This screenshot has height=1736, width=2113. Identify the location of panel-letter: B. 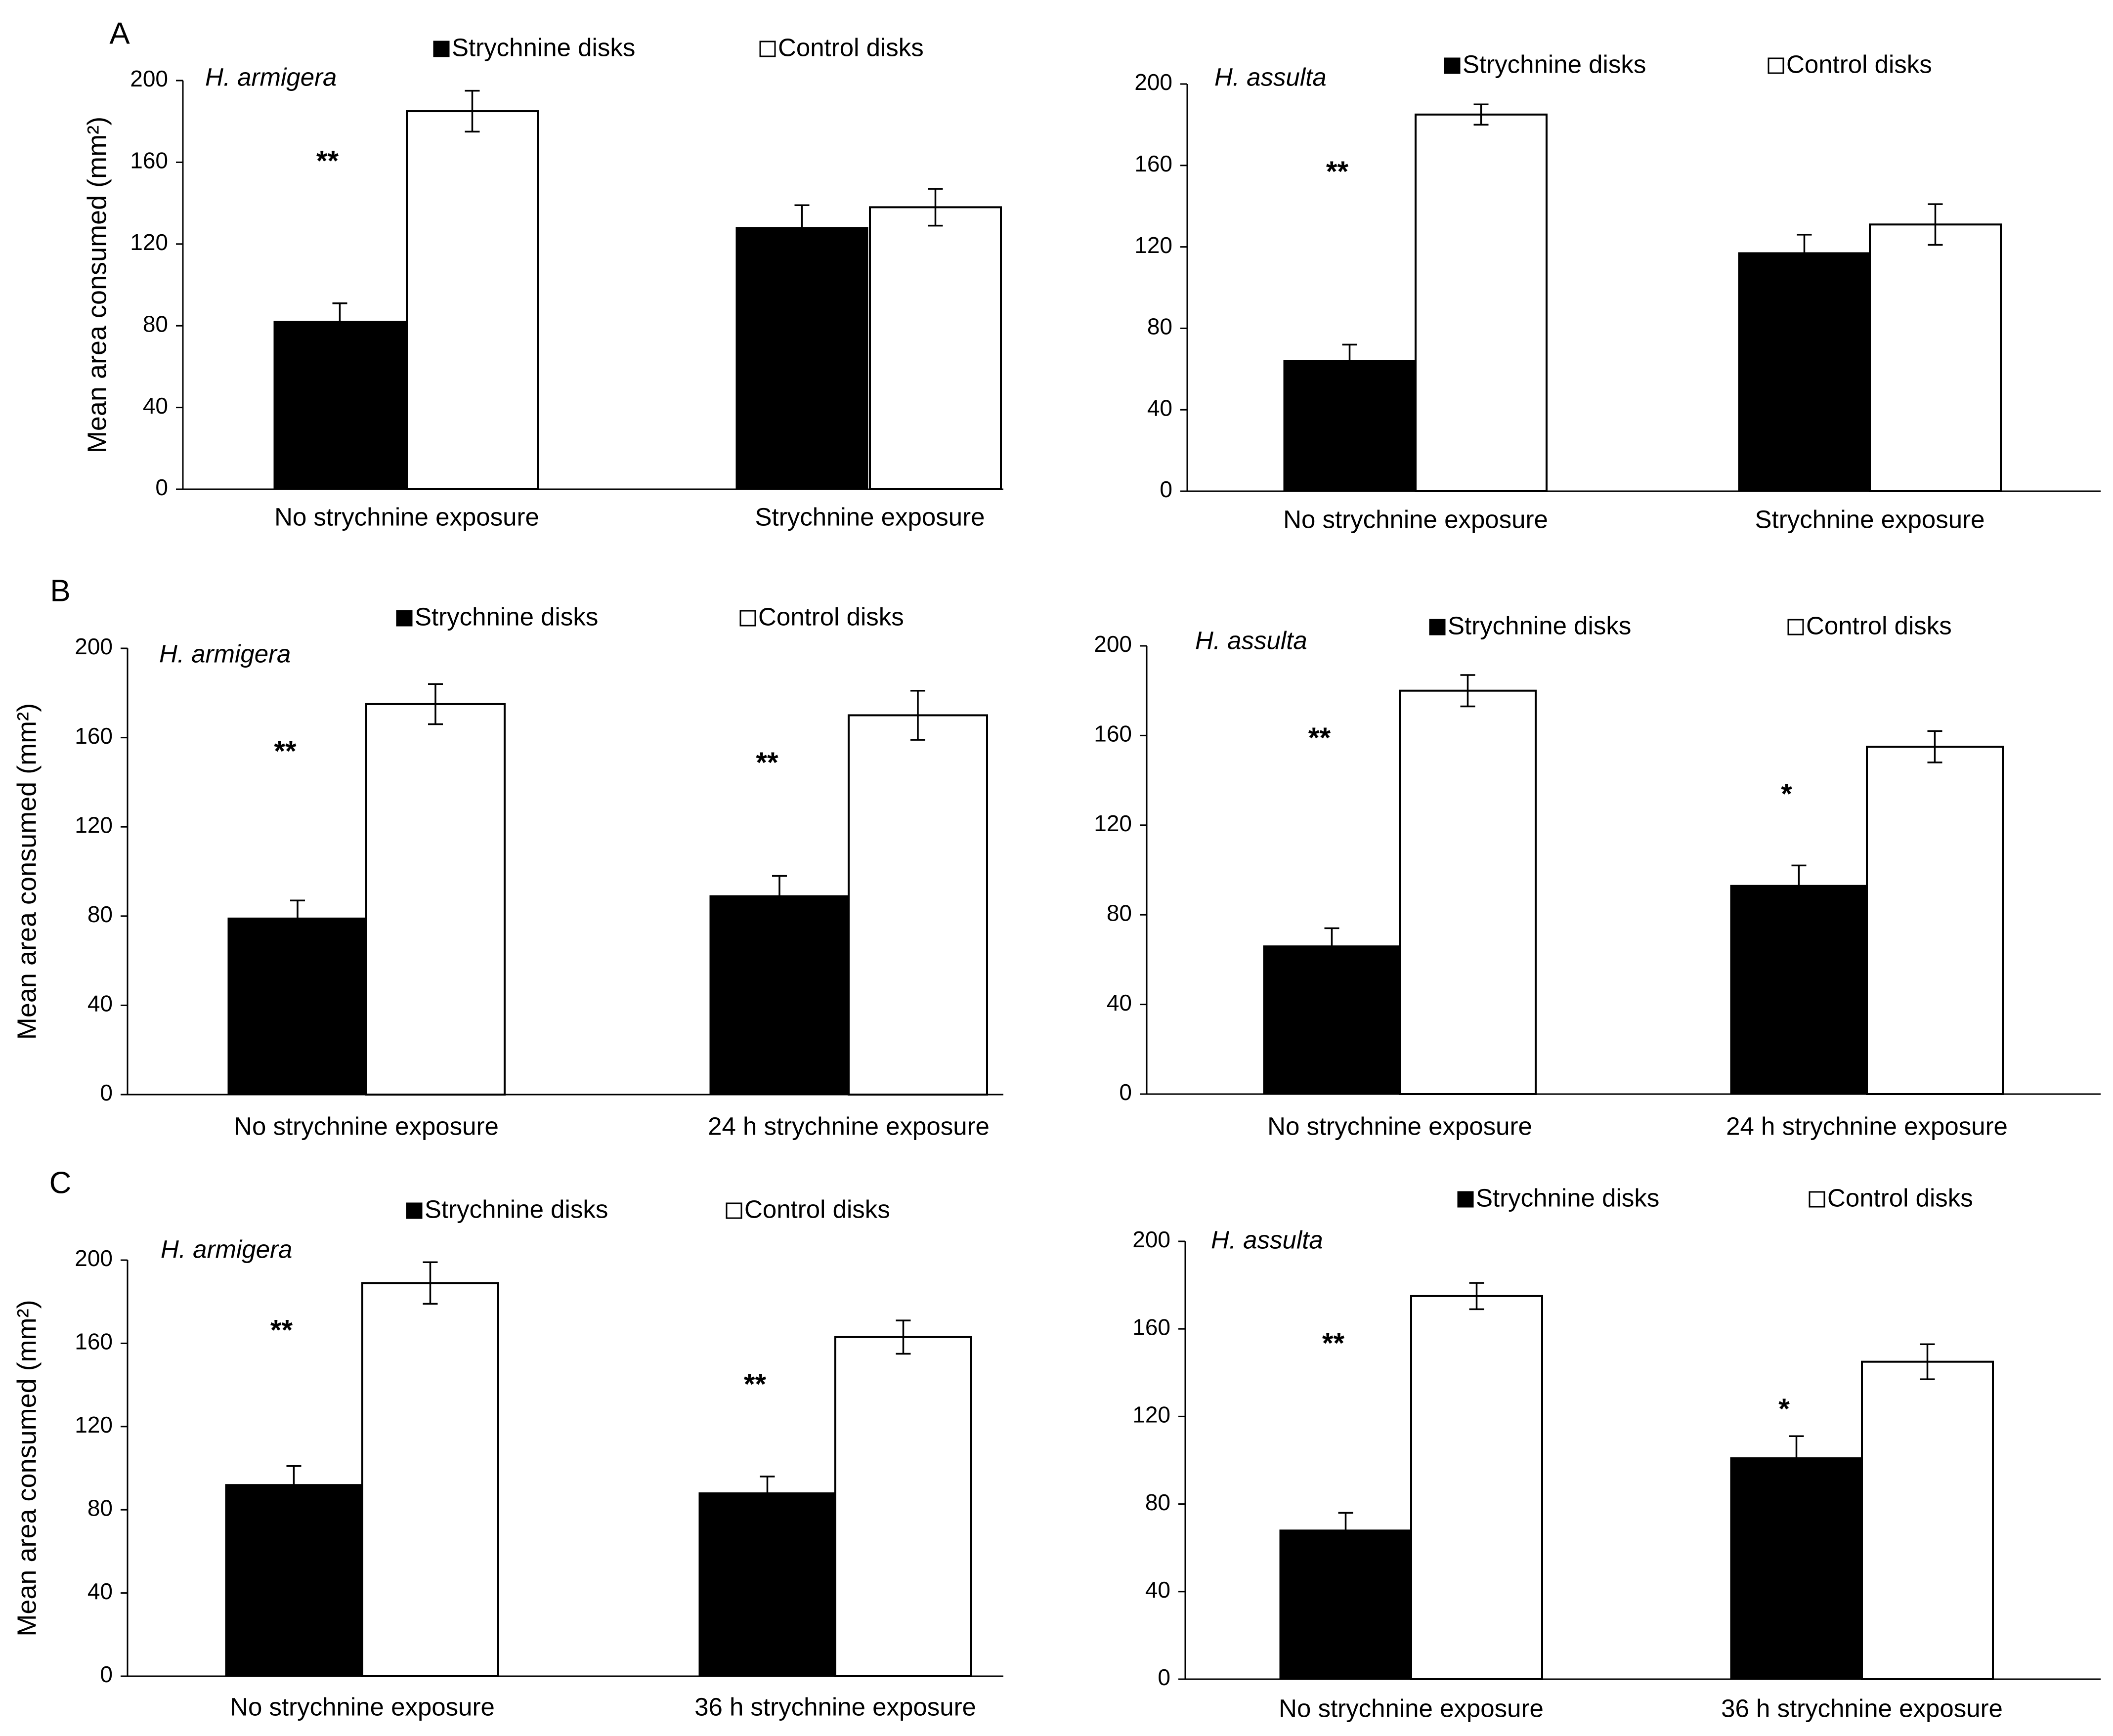
(60, 591).